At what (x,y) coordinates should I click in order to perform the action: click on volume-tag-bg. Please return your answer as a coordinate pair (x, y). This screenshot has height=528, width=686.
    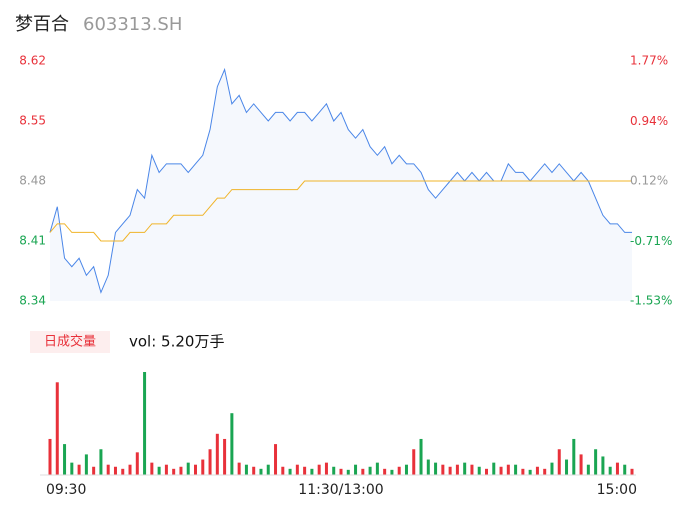
    Looking at the image, I should click on (70, 342).